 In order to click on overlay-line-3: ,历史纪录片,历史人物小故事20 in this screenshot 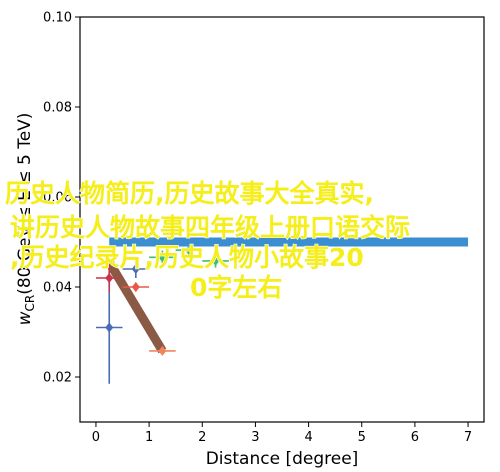, I will do `click(187, 257)`.